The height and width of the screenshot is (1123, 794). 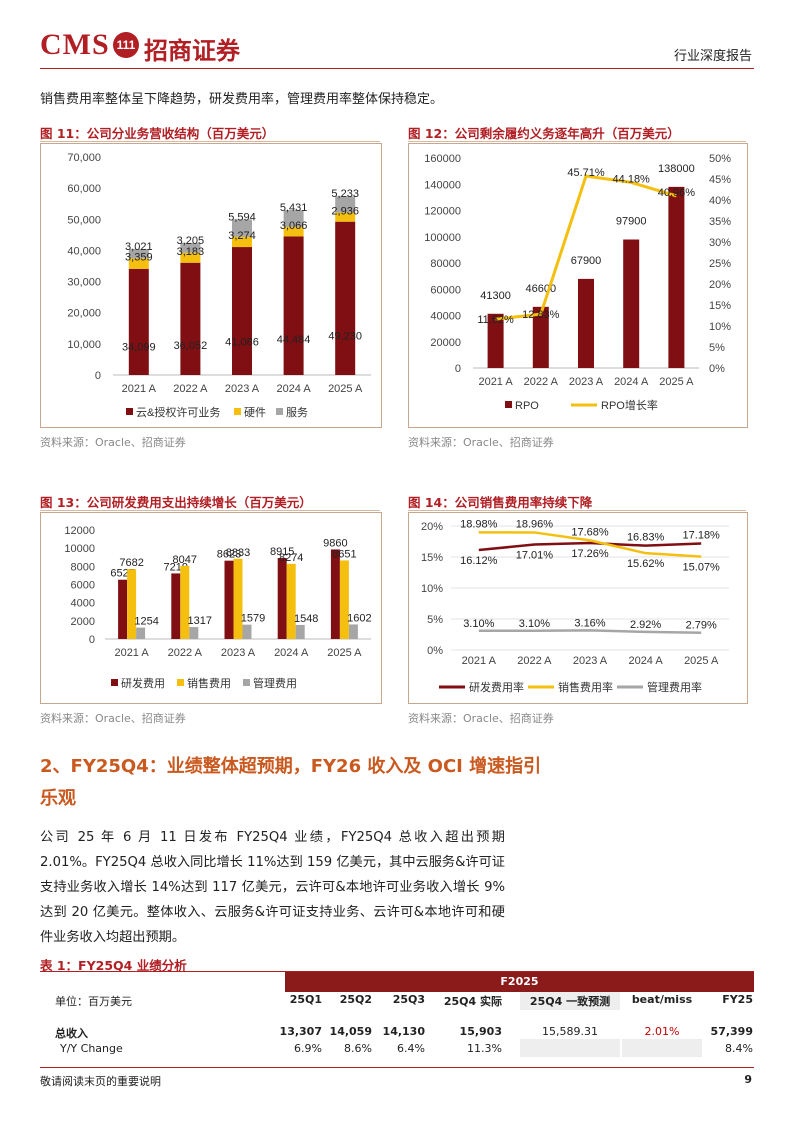 What do you see at coordinates (646, 538) in the screenshot?
I see `line-label: 16.83%` at bounding box center [646, 538].